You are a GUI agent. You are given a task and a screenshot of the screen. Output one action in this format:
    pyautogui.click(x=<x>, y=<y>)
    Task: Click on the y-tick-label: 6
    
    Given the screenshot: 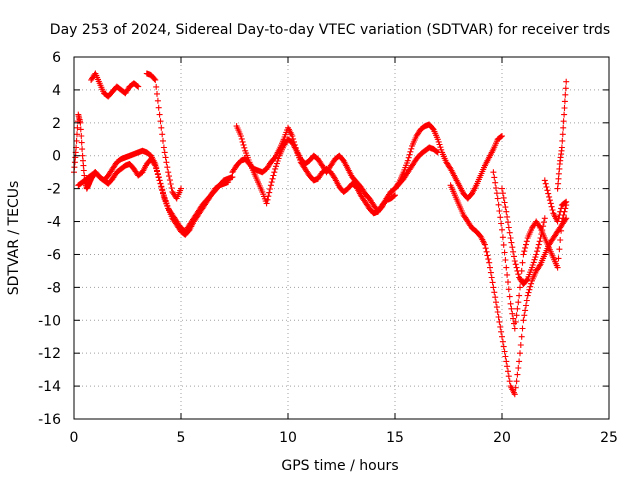 What is the action you would take?
    pyautogui.click(x=56, y=58)
    